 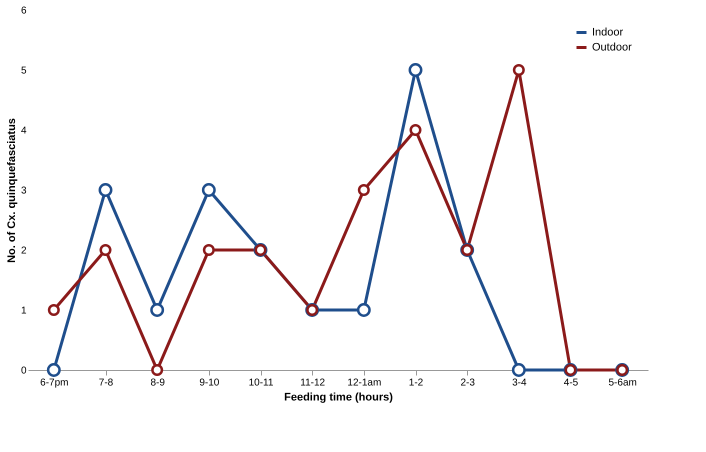 I want to click on x-tick-label: 5-6am, so click(x=622, y=383).